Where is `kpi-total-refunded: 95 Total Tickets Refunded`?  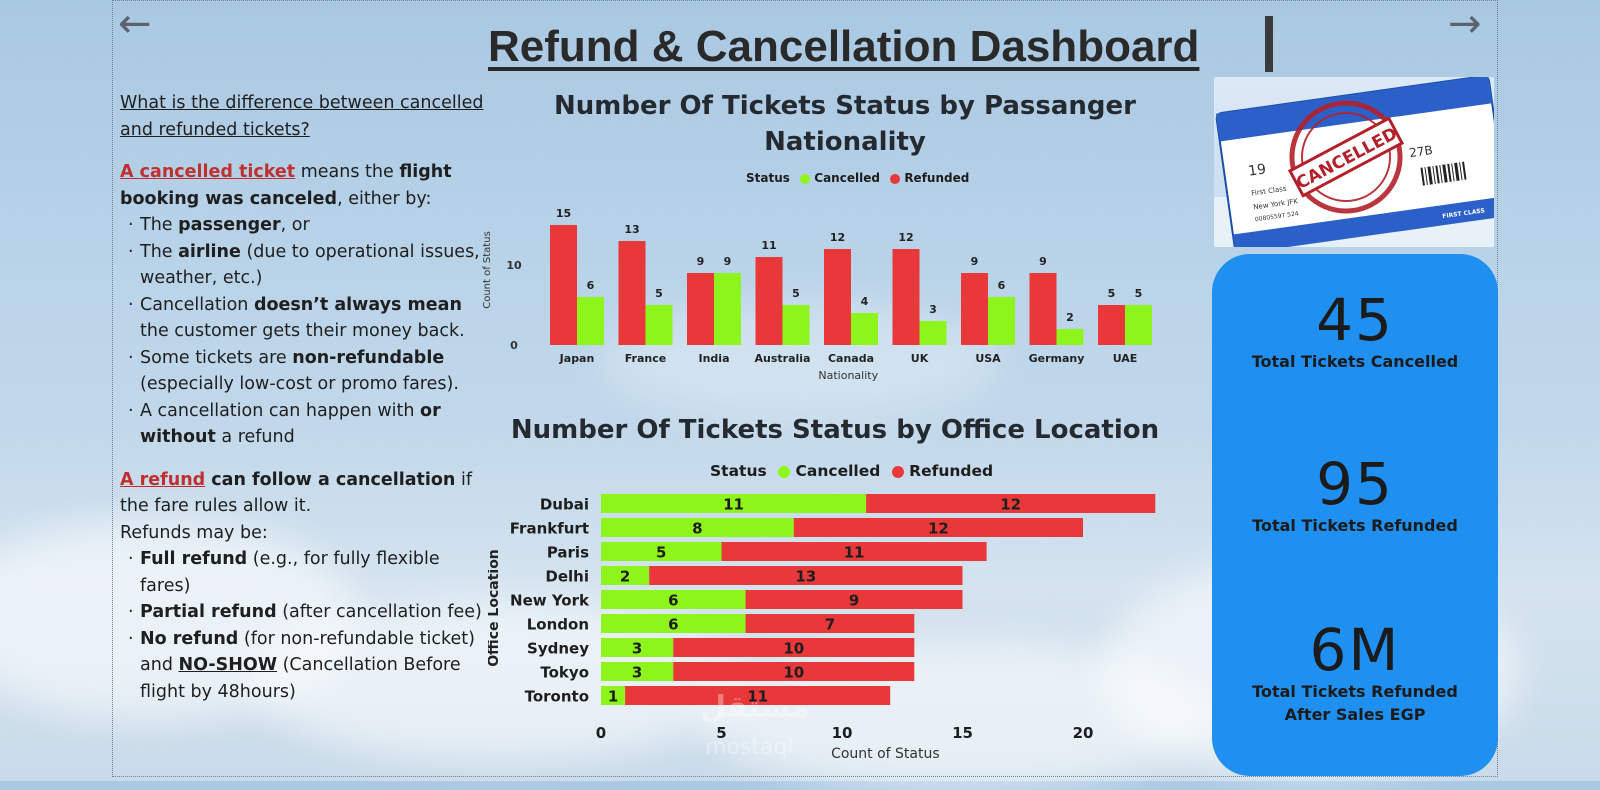 kpi-total-refunded: 95 Total Tickets Refunded is located at coordinates (1355, 495).